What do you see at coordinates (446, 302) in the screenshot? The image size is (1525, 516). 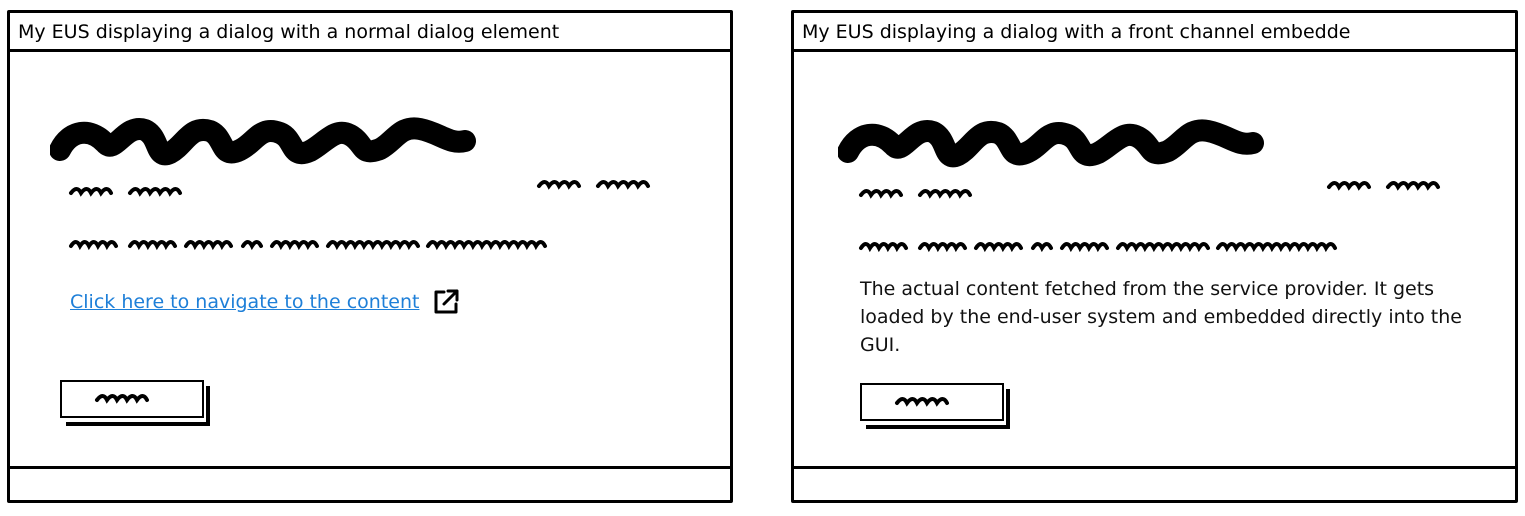 I see `external-link-icon` at bounding box center [446, 302].